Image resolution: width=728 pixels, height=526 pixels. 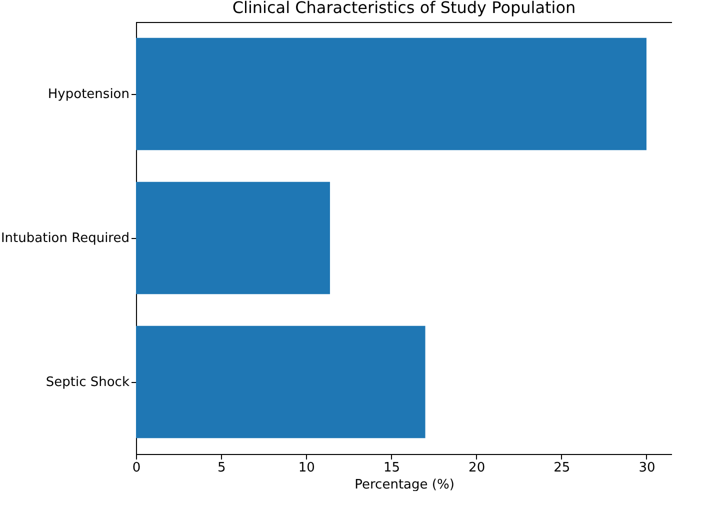 I want to click on x-tick-label: 30, so click(x=647, y=468).